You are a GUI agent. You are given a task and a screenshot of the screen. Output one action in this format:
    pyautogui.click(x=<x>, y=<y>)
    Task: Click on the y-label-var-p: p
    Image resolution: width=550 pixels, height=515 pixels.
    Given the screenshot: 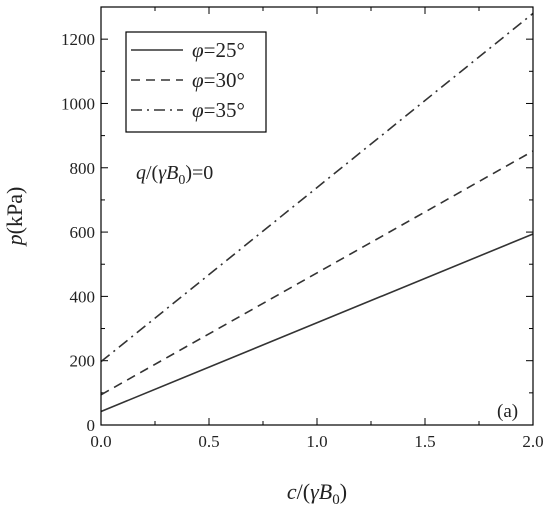 What is the action you would take?
    pyautogui.click(x=14, y=240)
    